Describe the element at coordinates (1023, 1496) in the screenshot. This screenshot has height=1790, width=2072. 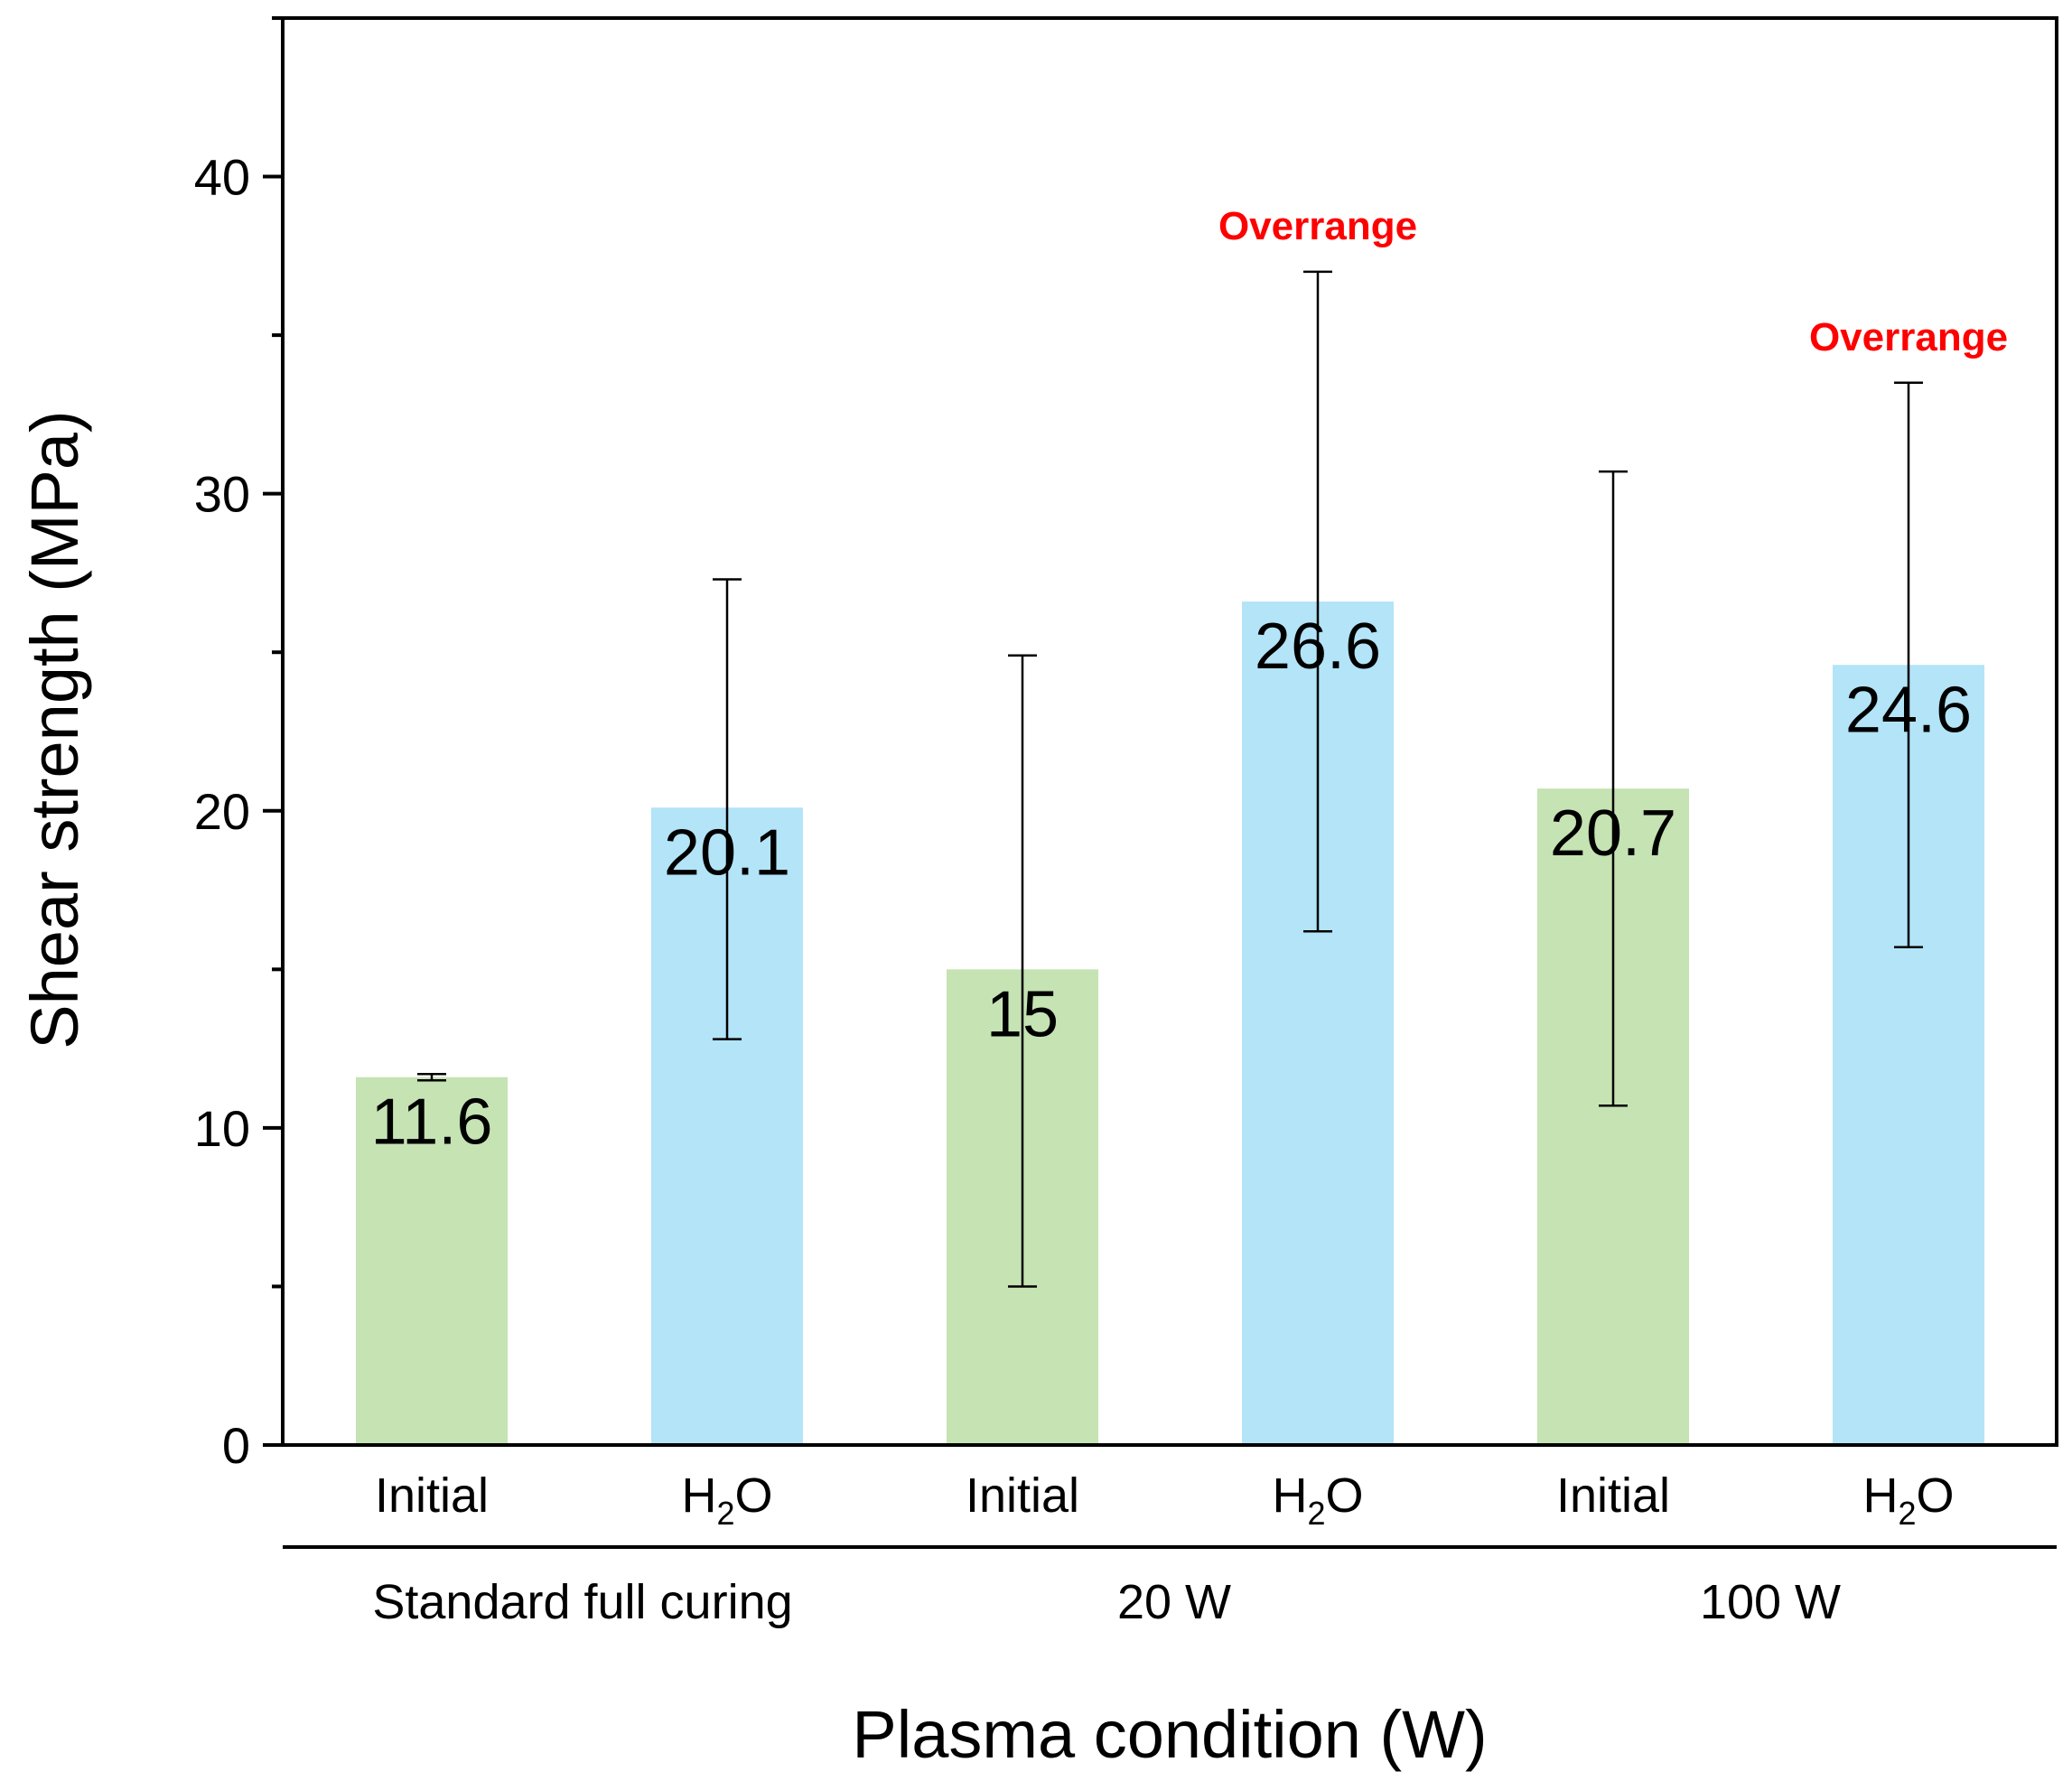
I see `x-tick-label-3: Initial` at that location.